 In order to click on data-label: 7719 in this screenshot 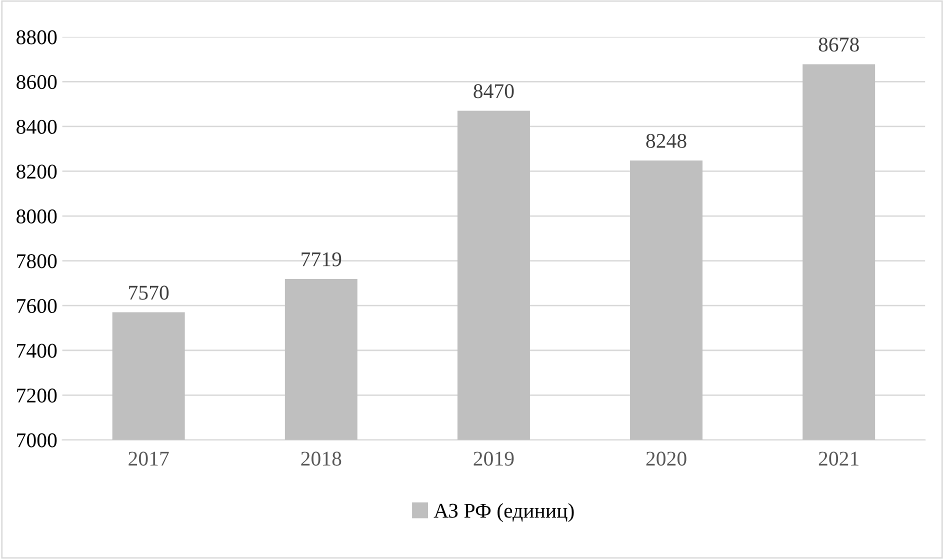, I will do `click(322, 259)`.